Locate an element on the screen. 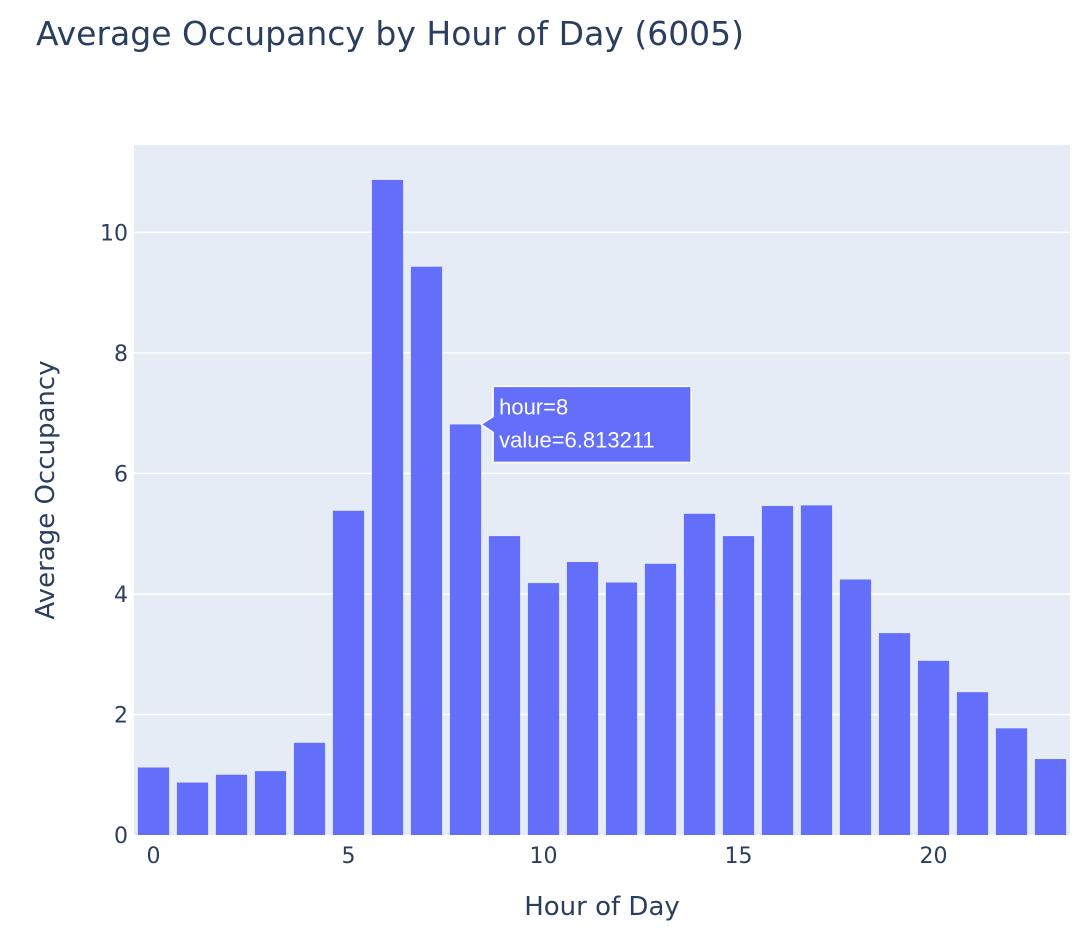 The width and height of the screenshot is (1092, 930). y-axis-ticks: 0 2 4 6 8 10 is located at coordinates (114, 535).